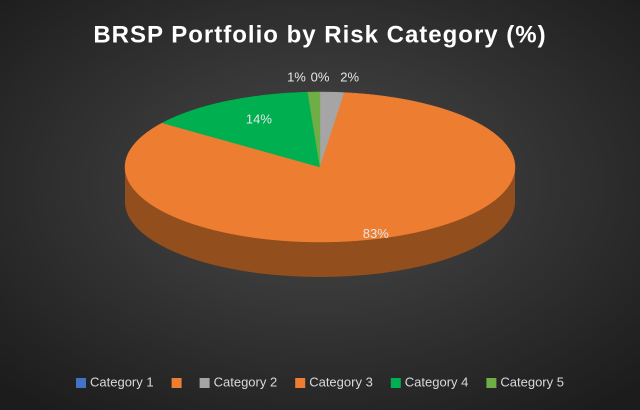 This screenshot has height=410, width=640. Describe the element at coordinates (341, 381) in the screenshot. I see `legend-label: Category 3` at that location.